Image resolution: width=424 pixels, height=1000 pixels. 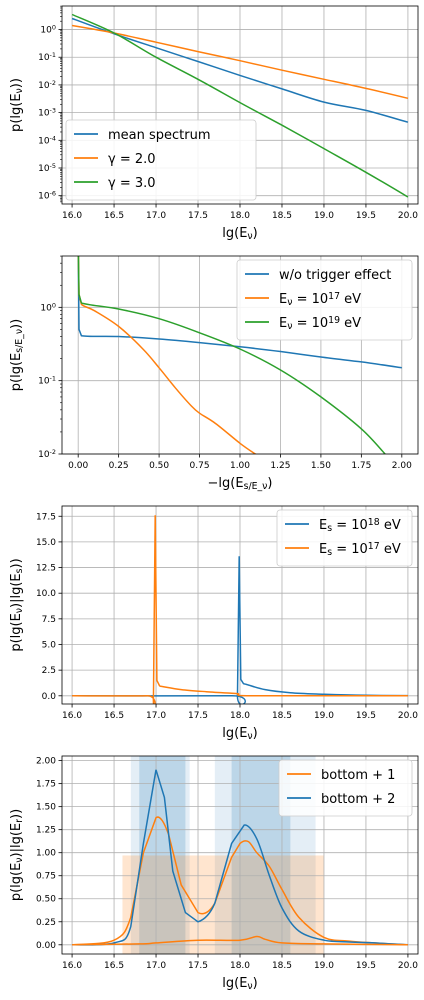 What do you see at coordinates (360, 549) in the screenshot?
I see `legend-label: Es = 1017 eV` at bounding box center [360, 549].